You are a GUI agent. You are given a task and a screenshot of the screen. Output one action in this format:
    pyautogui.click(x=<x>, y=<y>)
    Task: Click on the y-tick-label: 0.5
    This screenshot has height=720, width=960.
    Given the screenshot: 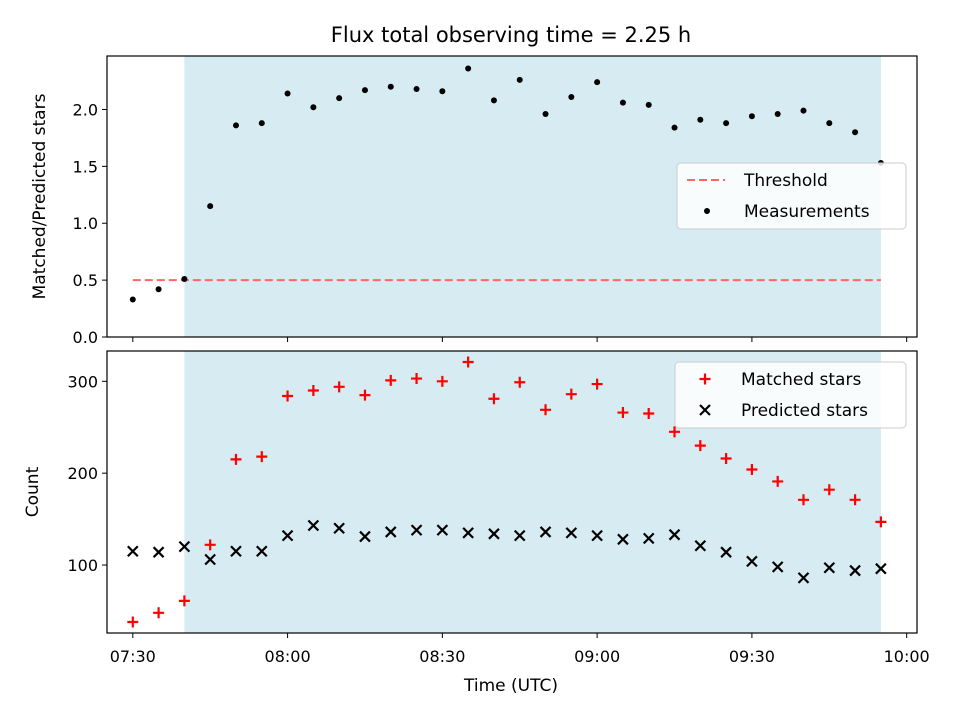 What is the action you would take?
    pyautogui.click(x=85, y=280)
    